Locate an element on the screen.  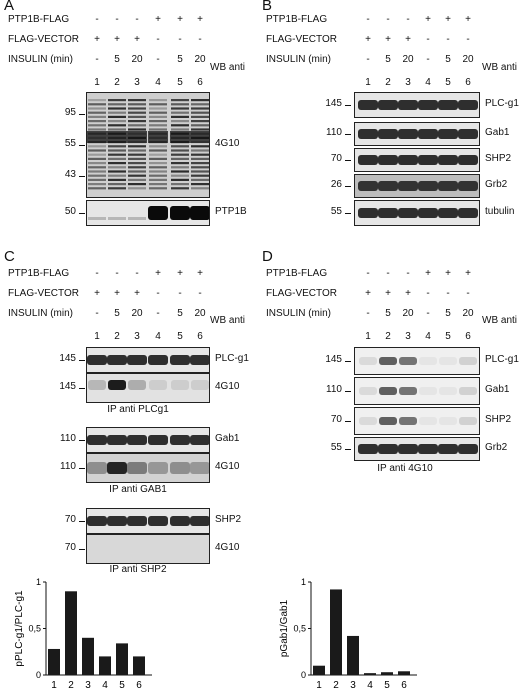
x-tick-label: 6 is located at coordinates (139, 685).